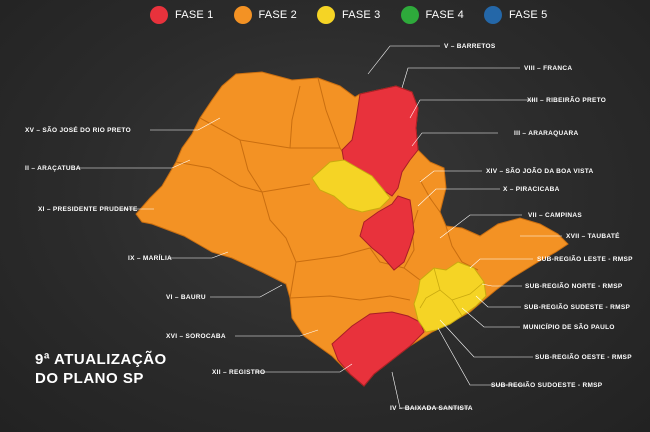 The image size is (650, 432). Describe the element at coordinates (569, 326) in the screenshot. I see `label-municipio-sp: MUNICÍPIO DE SÃO PAULO` at that location.